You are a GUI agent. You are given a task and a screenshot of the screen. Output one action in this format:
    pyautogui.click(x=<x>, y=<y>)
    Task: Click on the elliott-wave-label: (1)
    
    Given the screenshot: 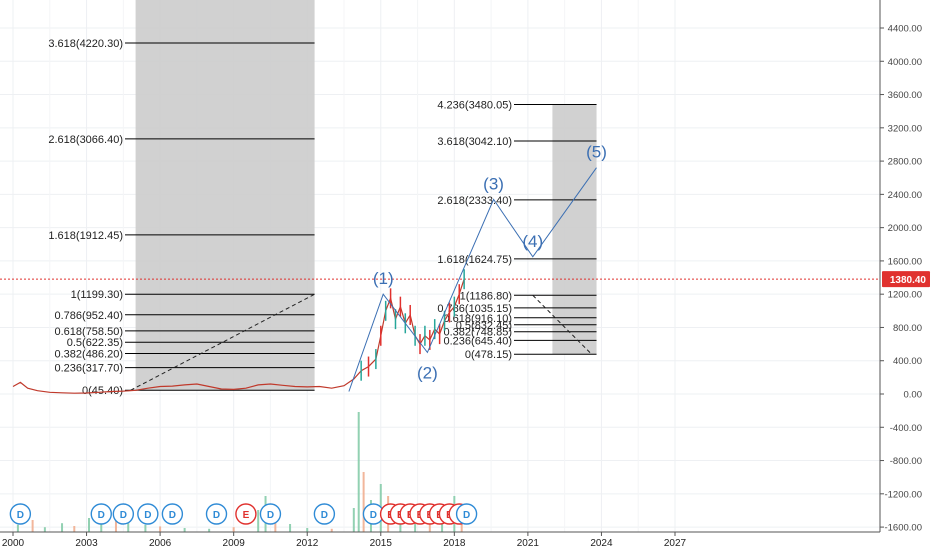 What is the action you would take?
    pyautogui.click(x=383, y=278)
    